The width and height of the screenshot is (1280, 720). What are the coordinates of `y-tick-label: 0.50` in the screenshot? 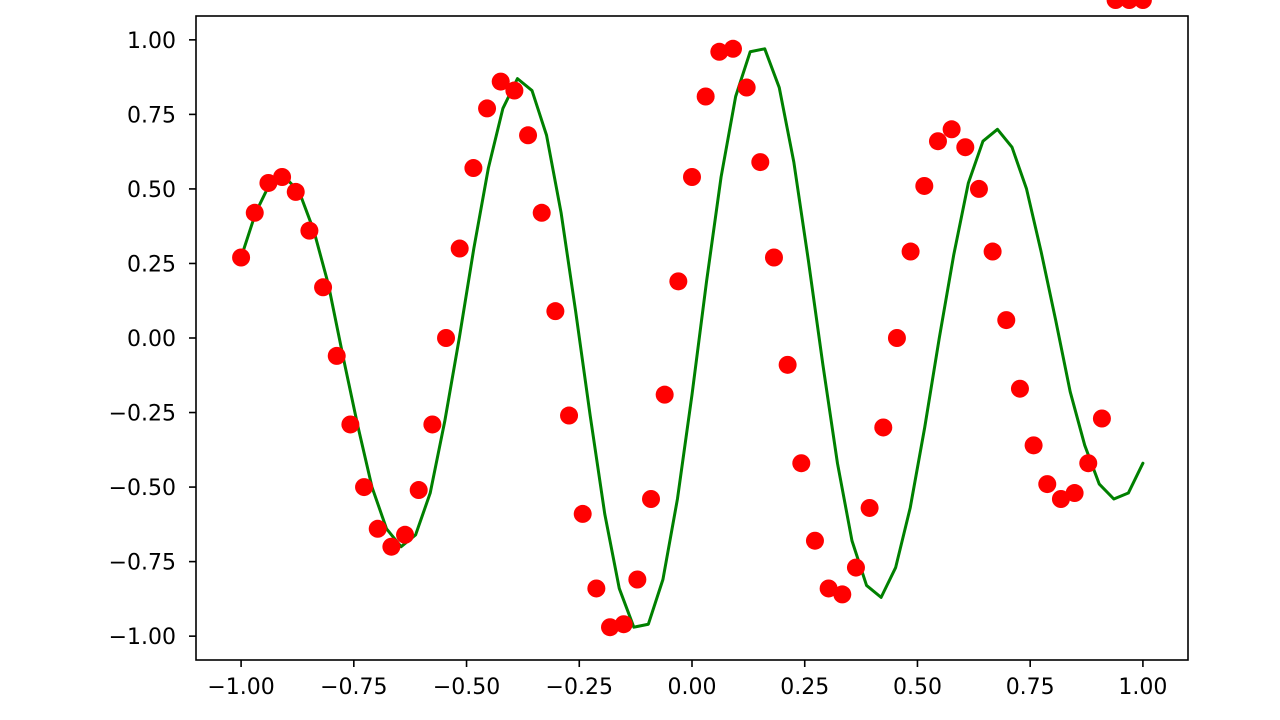 It's located at (151, 190).